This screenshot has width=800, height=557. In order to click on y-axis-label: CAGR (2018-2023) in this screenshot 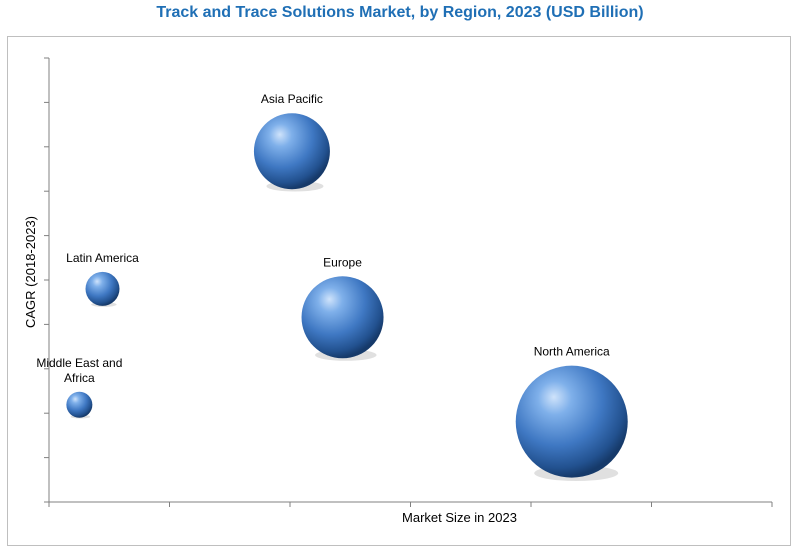, I will do `click(30, 272)`.